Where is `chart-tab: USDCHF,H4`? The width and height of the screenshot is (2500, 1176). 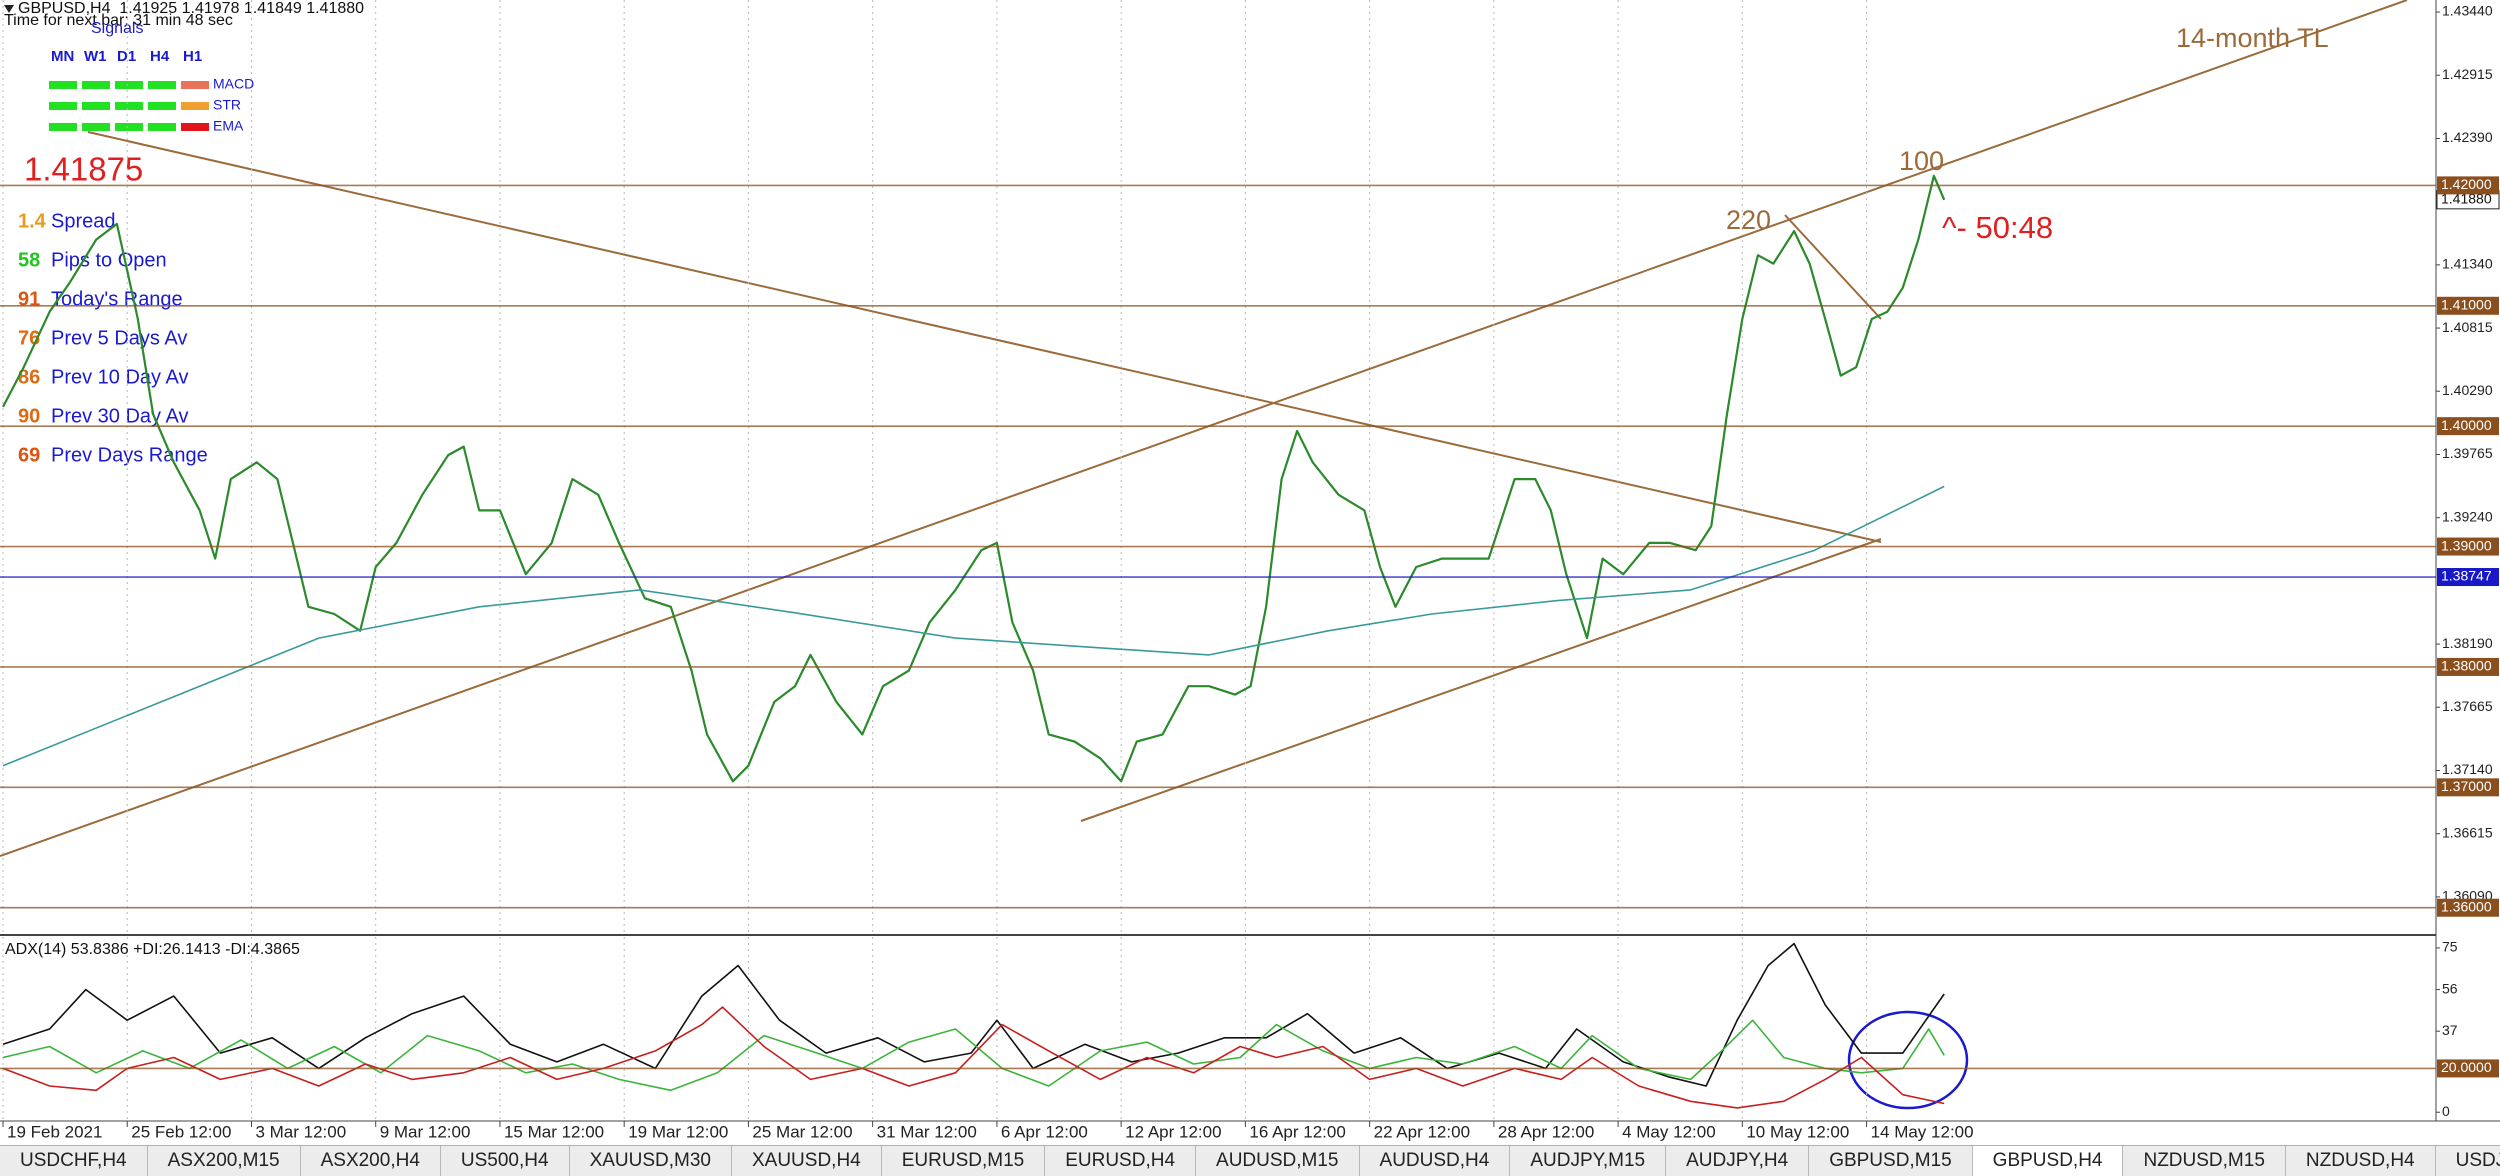 chart-tab: USDCHF,H4 is located at coordinates (74, 1161).